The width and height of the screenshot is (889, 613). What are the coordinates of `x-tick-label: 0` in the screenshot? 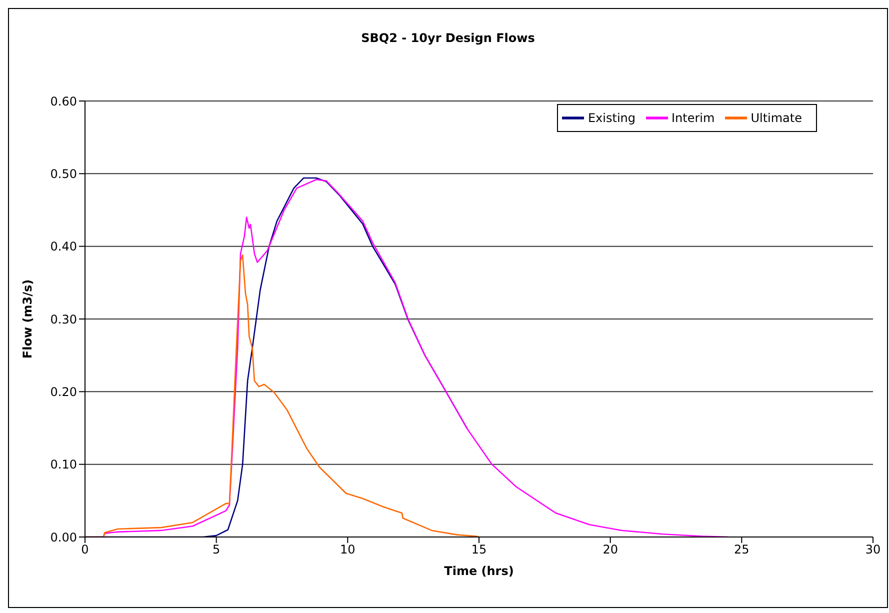 It's located at (85, 549).